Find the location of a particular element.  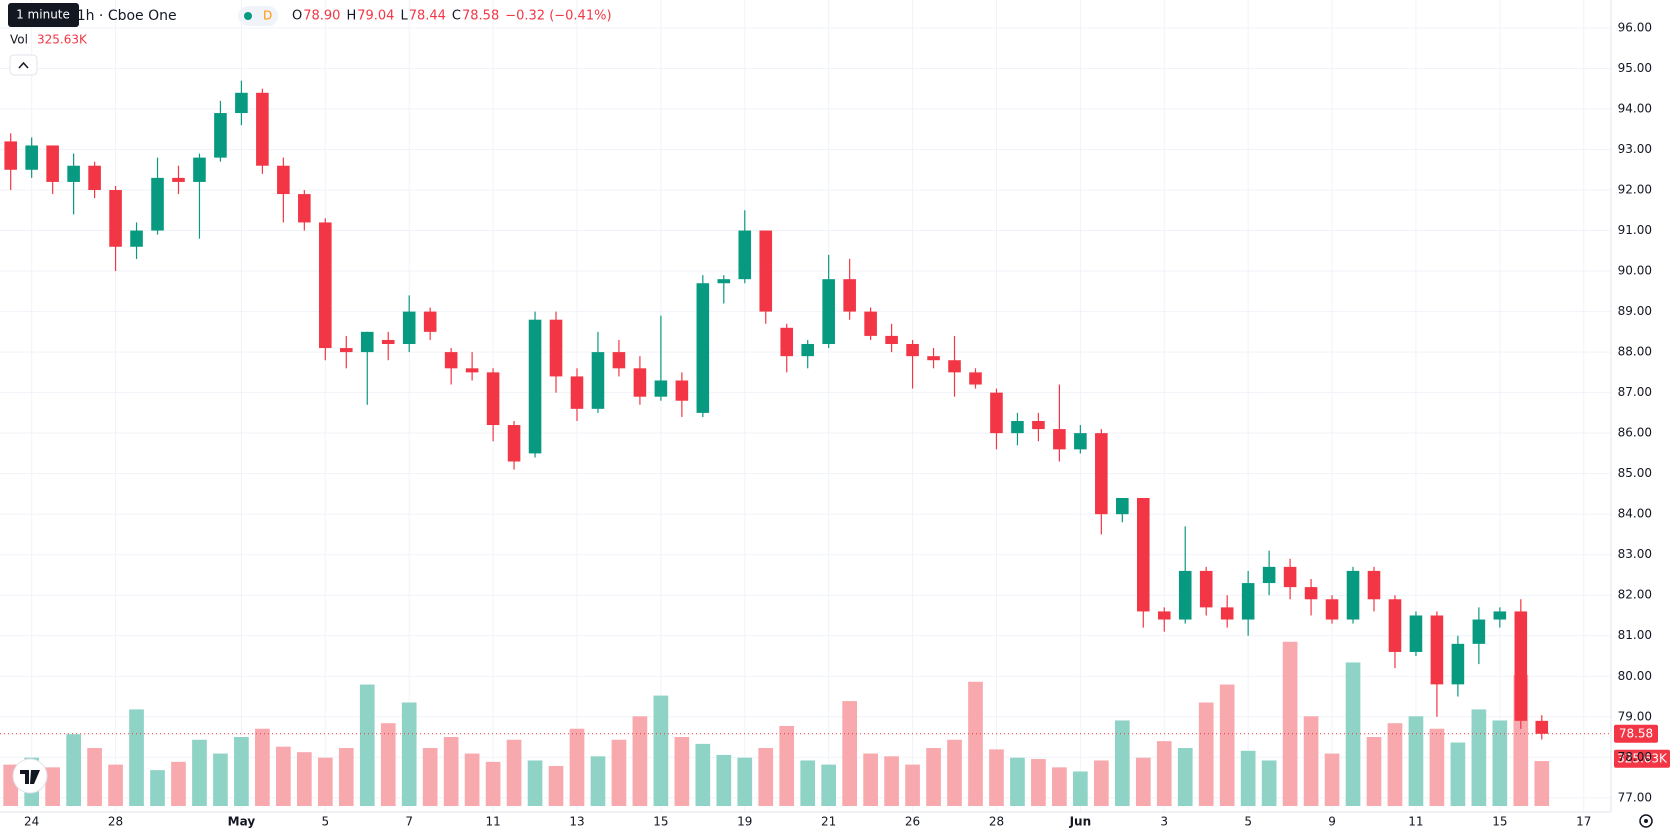

y-tick-label: 96.00 is located at coordinates (1635, 27).